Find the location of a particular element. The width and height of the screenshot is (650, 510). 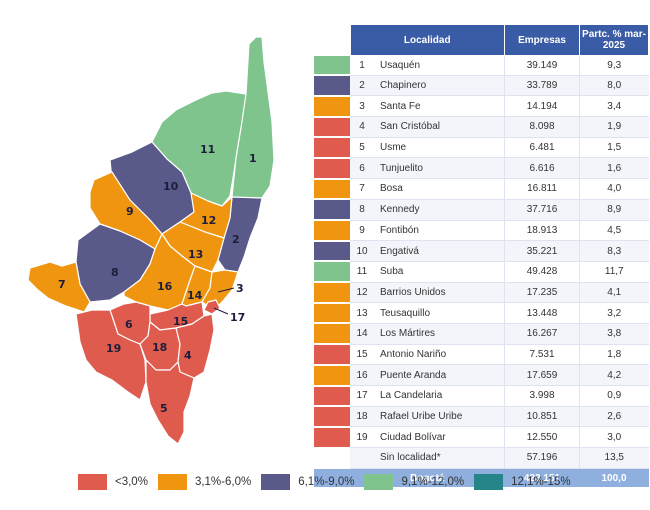

row-partc: 3,0 is located at coordinates (614, 437).